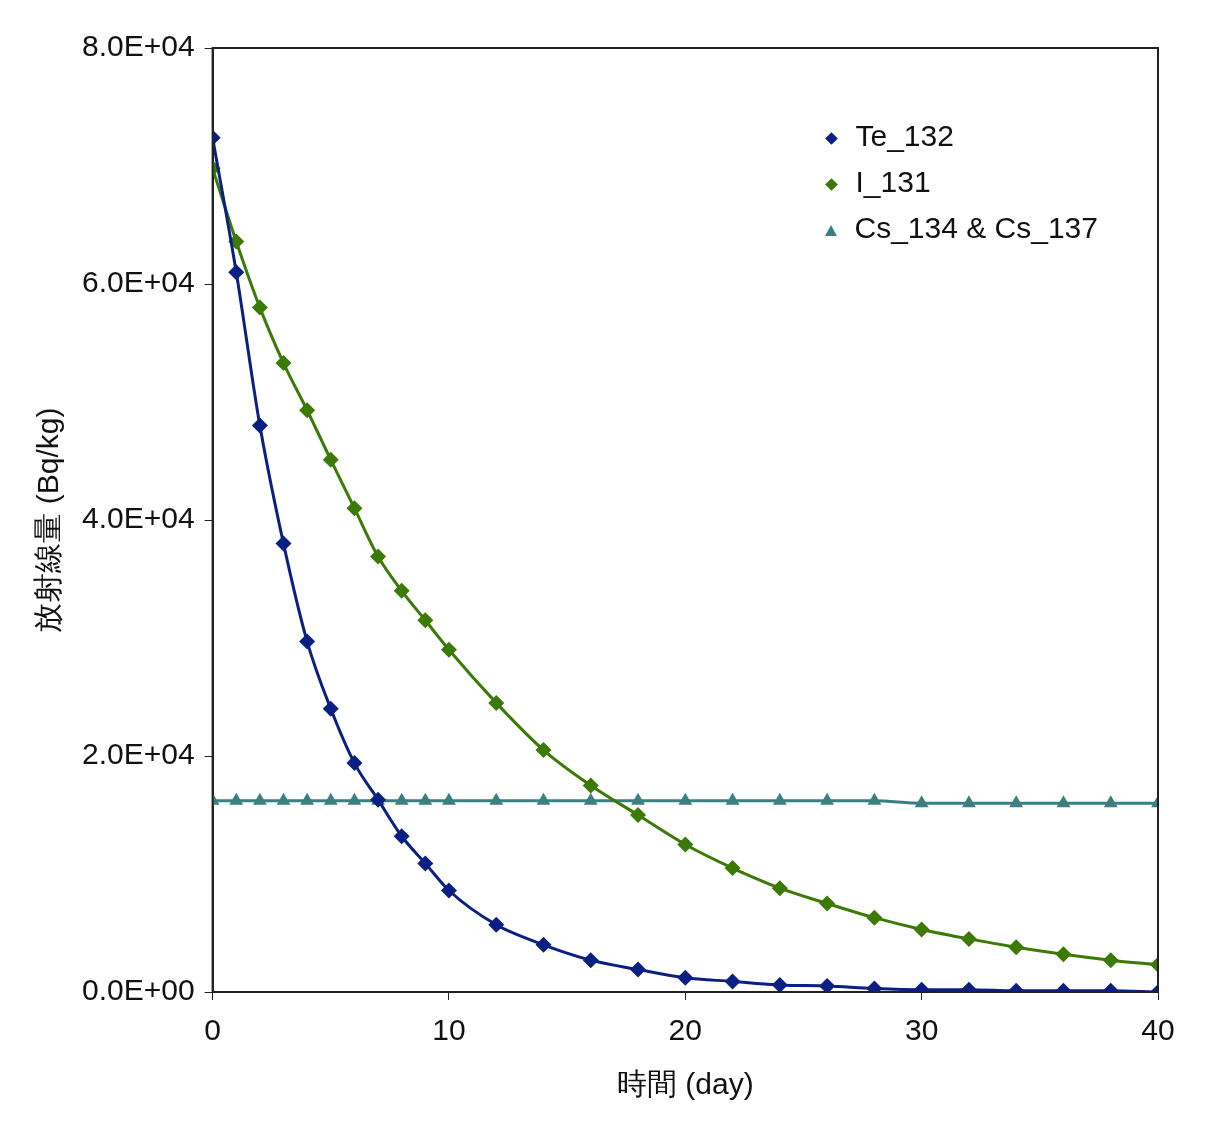 The height and width of the screenshot is (1146, 1210). What do you see at coordinates (976, 227) in the screenshot?
I see `legend-label: Cs_134 & Cs_137` at bounding box center [976, 227].